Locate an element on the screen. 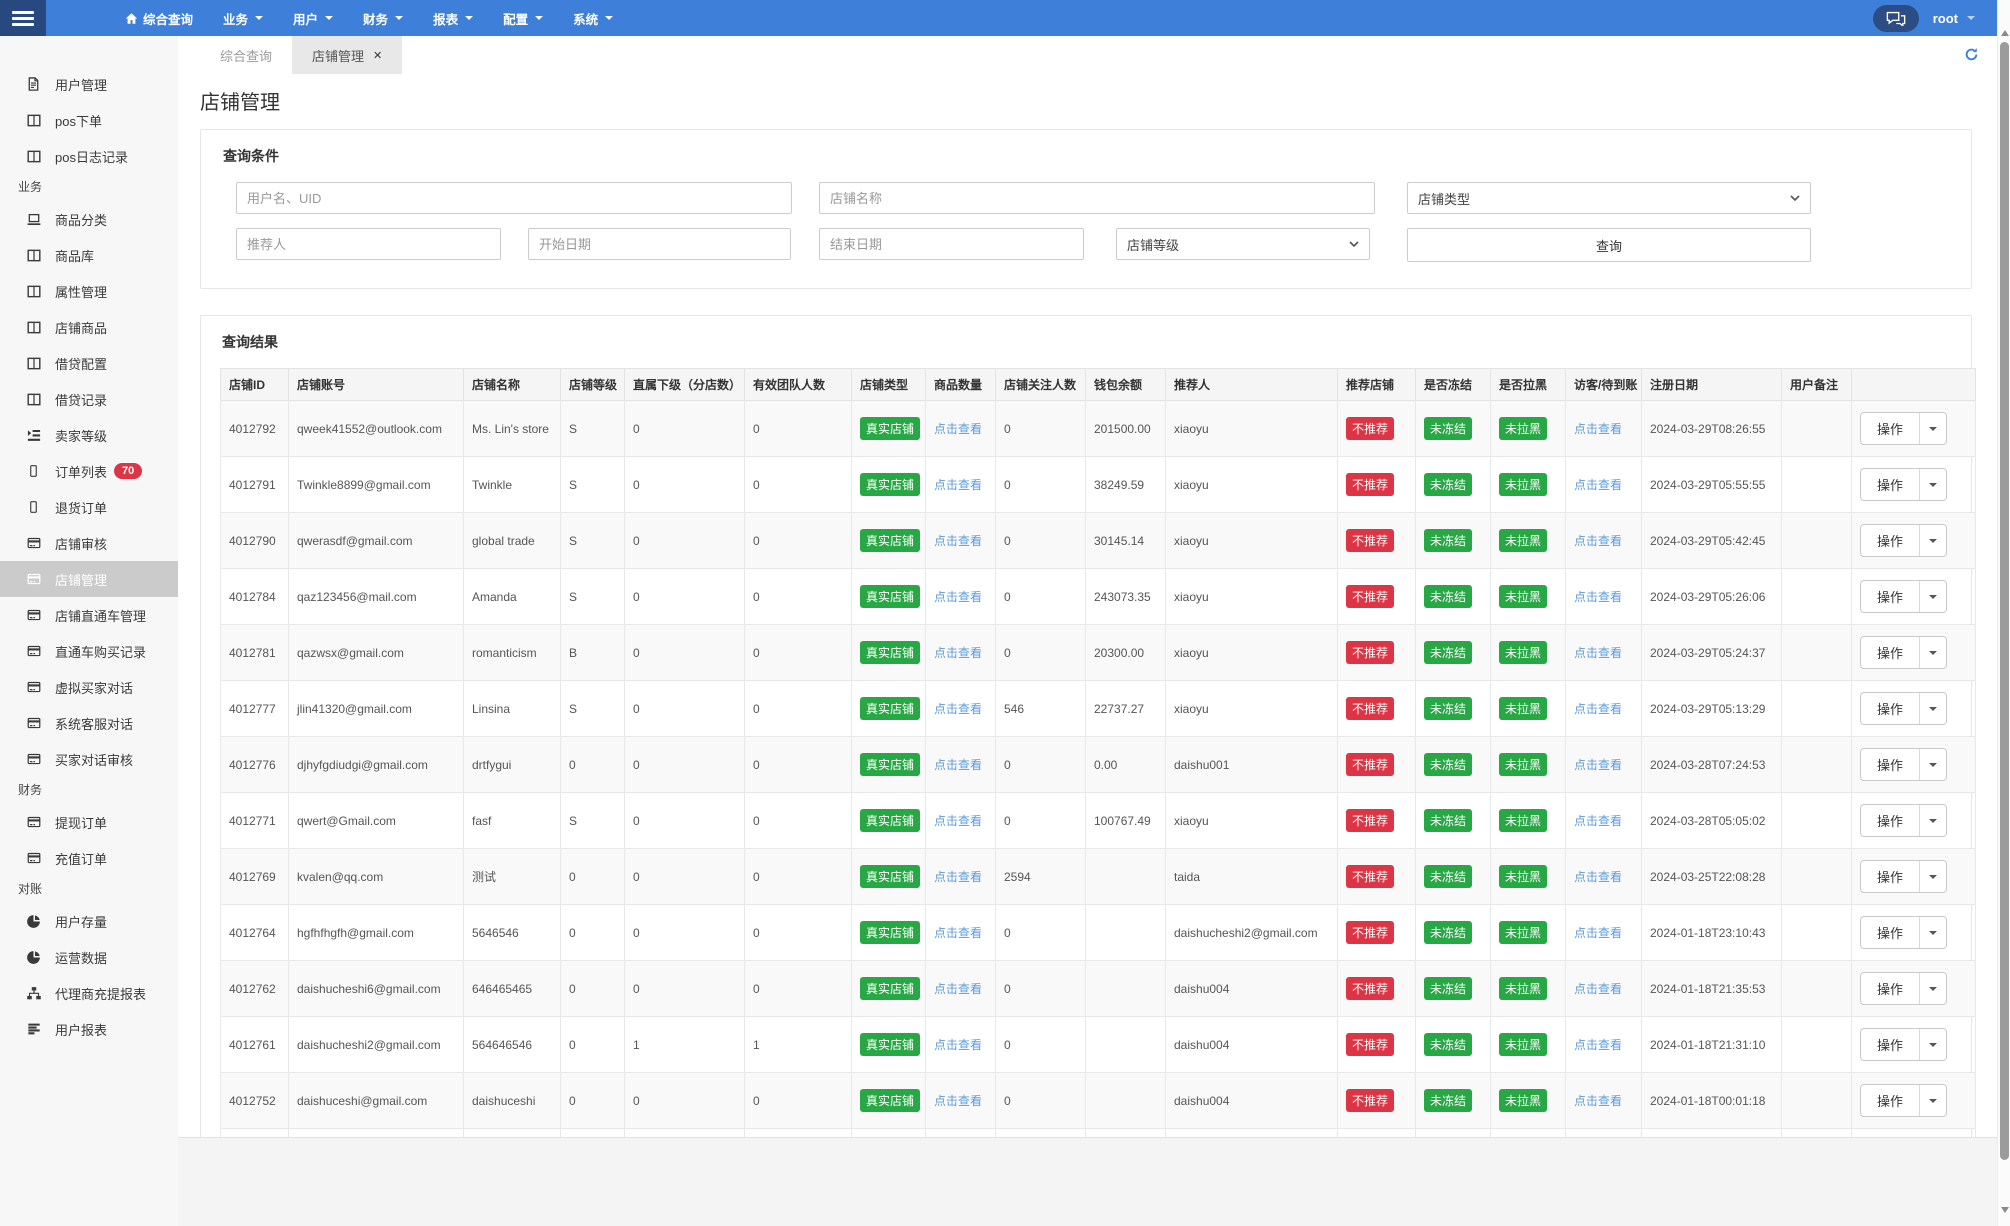  sidebar-item-buyer-chat-audit: 买家对话审核 is located at coordinates (89, 759).